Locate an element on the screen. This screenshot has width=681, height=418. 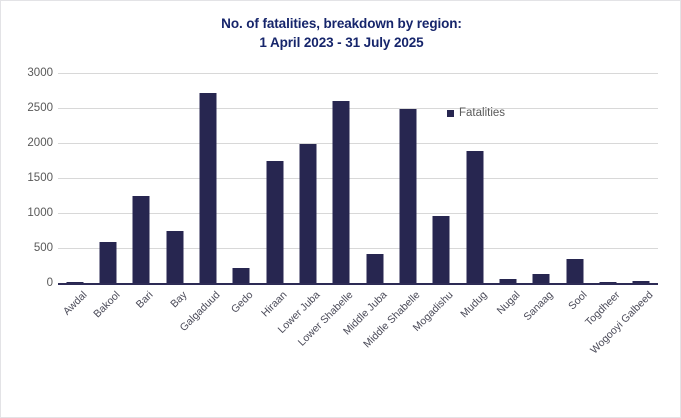
x-tick-text: Sool is located at coordinates (577, 301).